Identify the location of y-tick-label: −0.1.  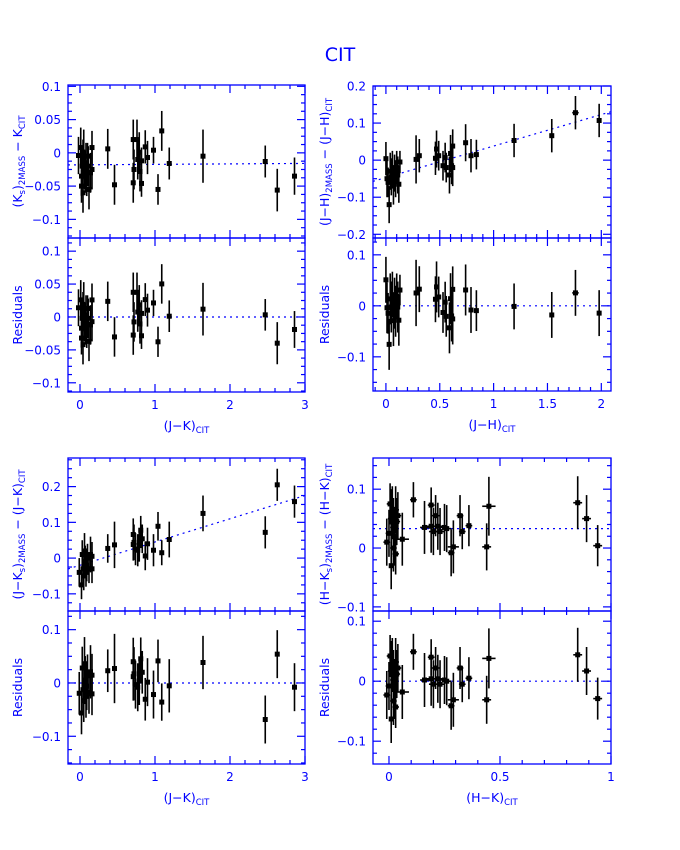
(46, 737).